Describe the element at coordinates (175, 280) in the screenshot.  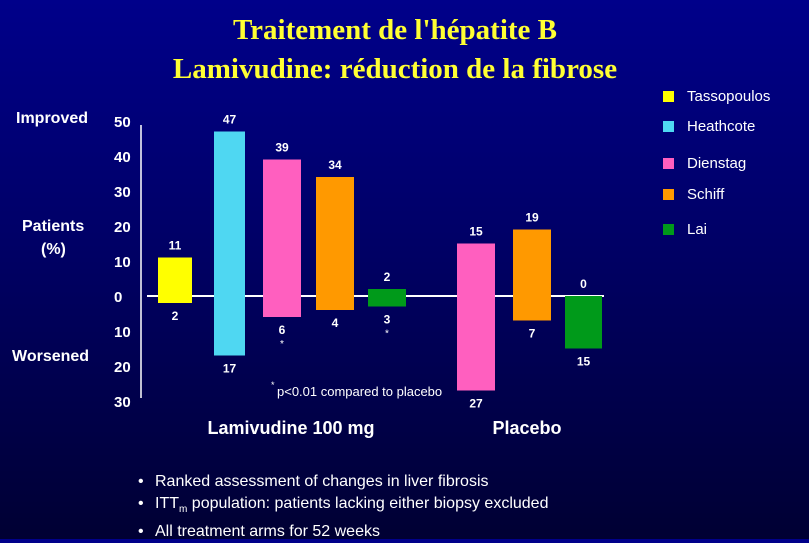
I see `bar-tassopoulos` at that location.